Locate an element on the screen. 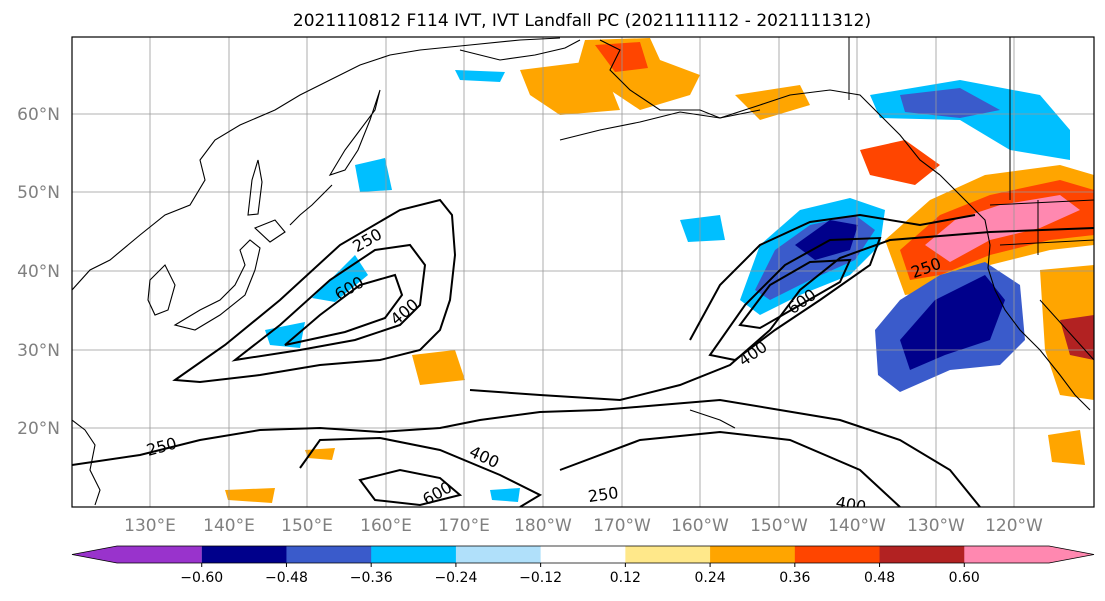 The height and width of the screenshot is (601, 1105). lat-label: 40°N is located at coordinates (38, 272).